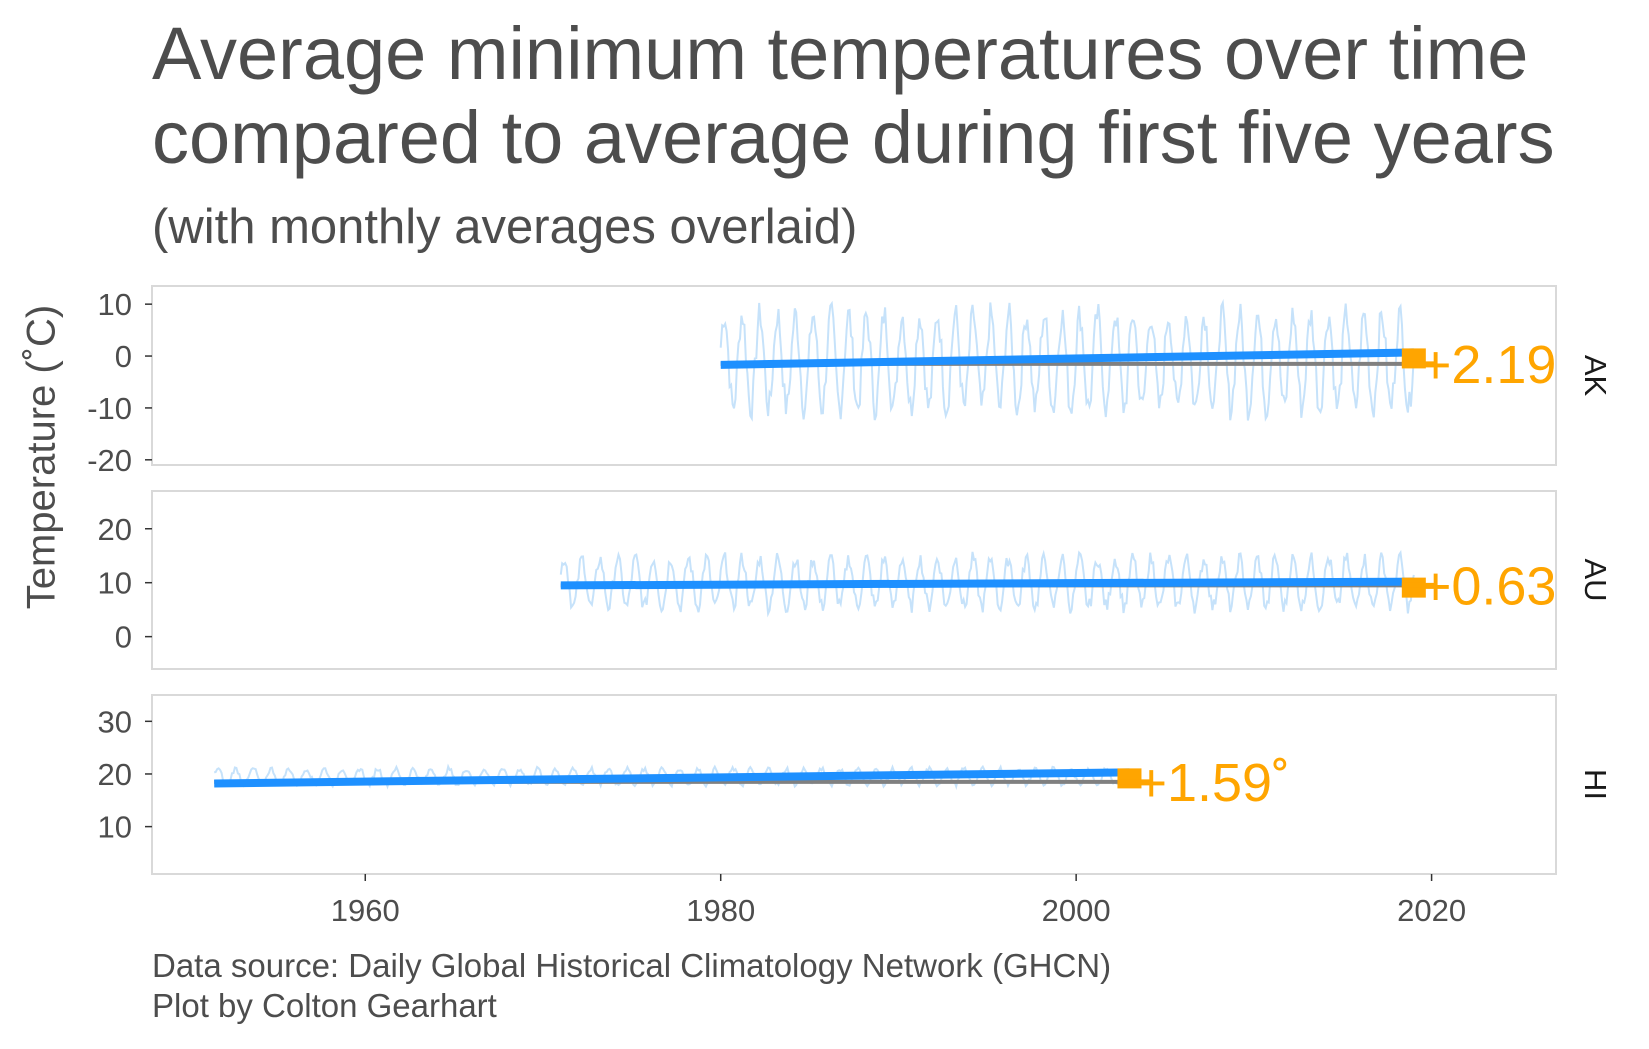  I want to click on y-tick-label: -20, so click(109, 460).